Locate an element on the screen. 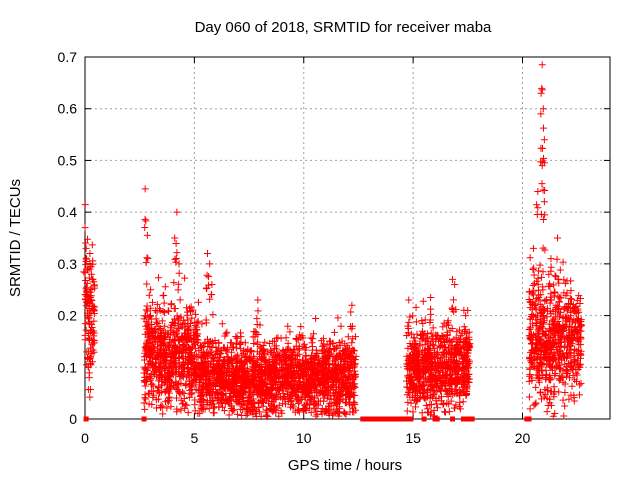 This screenshot has width=640, height=480. zero-marker is located at coordinates (466, 419).